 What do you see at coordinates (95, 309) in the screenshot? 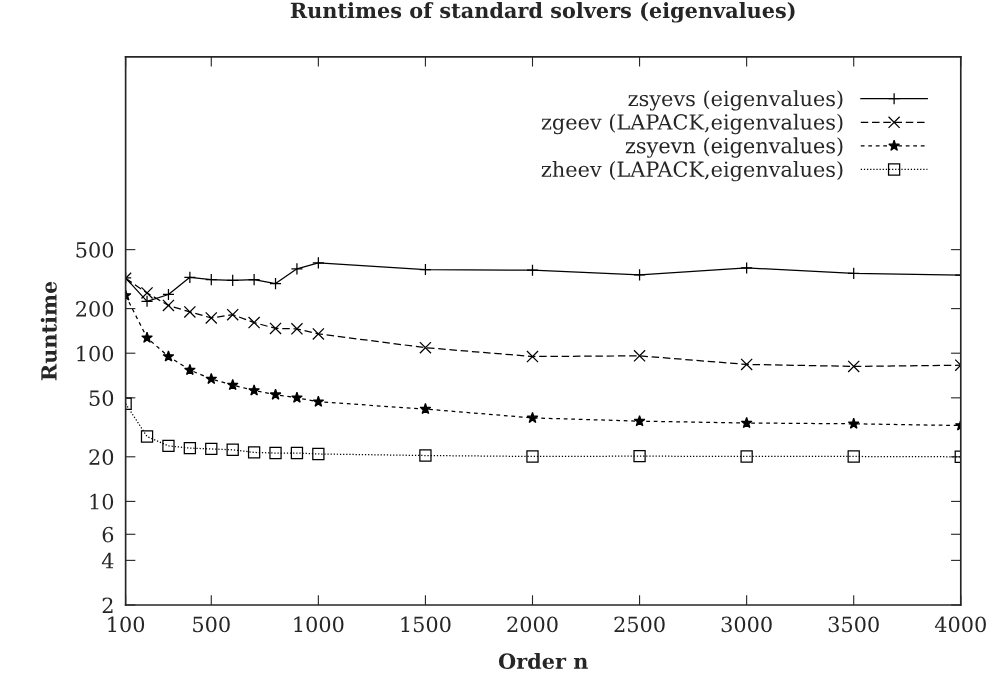
I see `y-tick-label: 200` at bounding box center [95, 309].